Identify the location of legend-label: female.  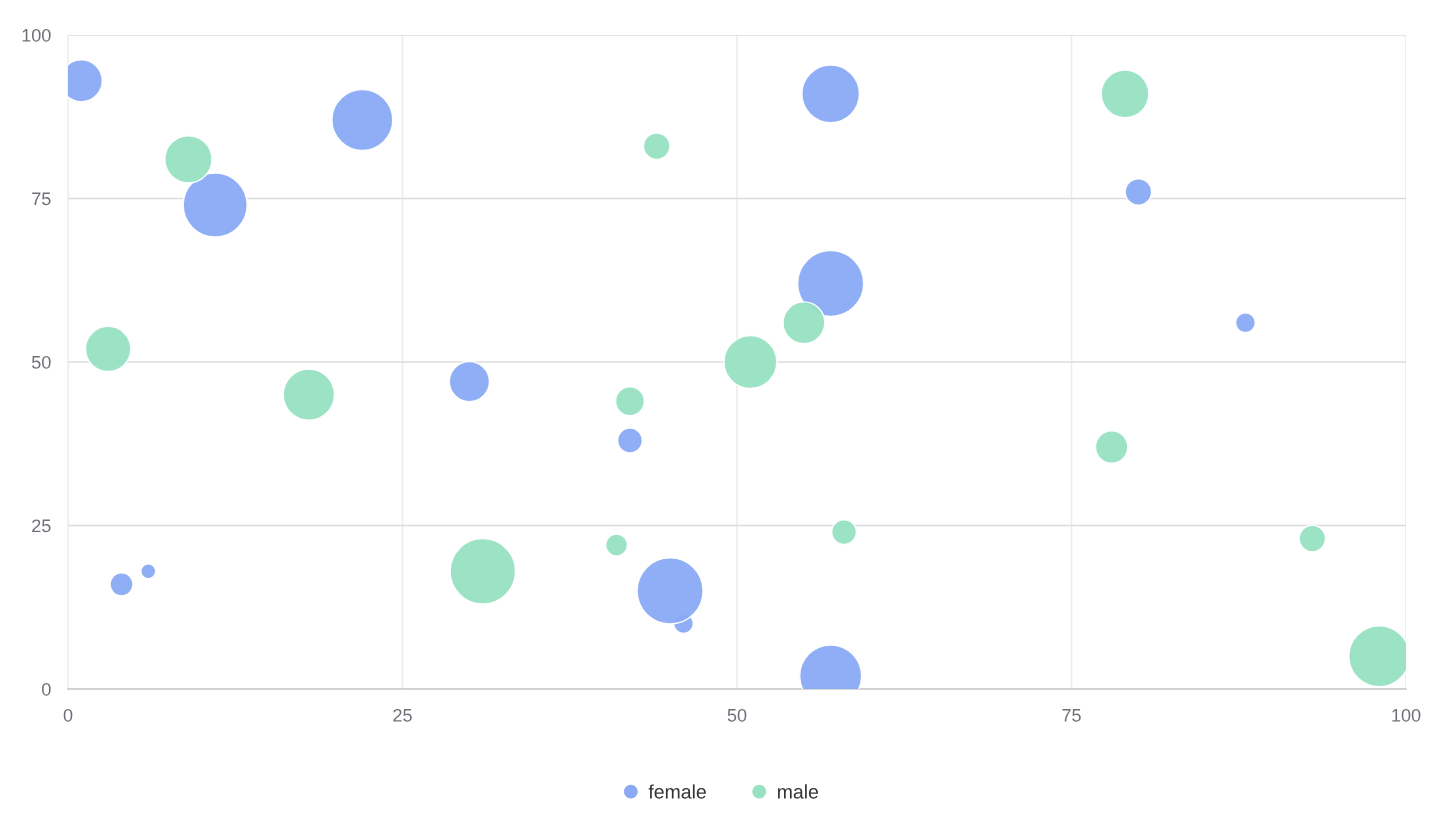
(677, 791).